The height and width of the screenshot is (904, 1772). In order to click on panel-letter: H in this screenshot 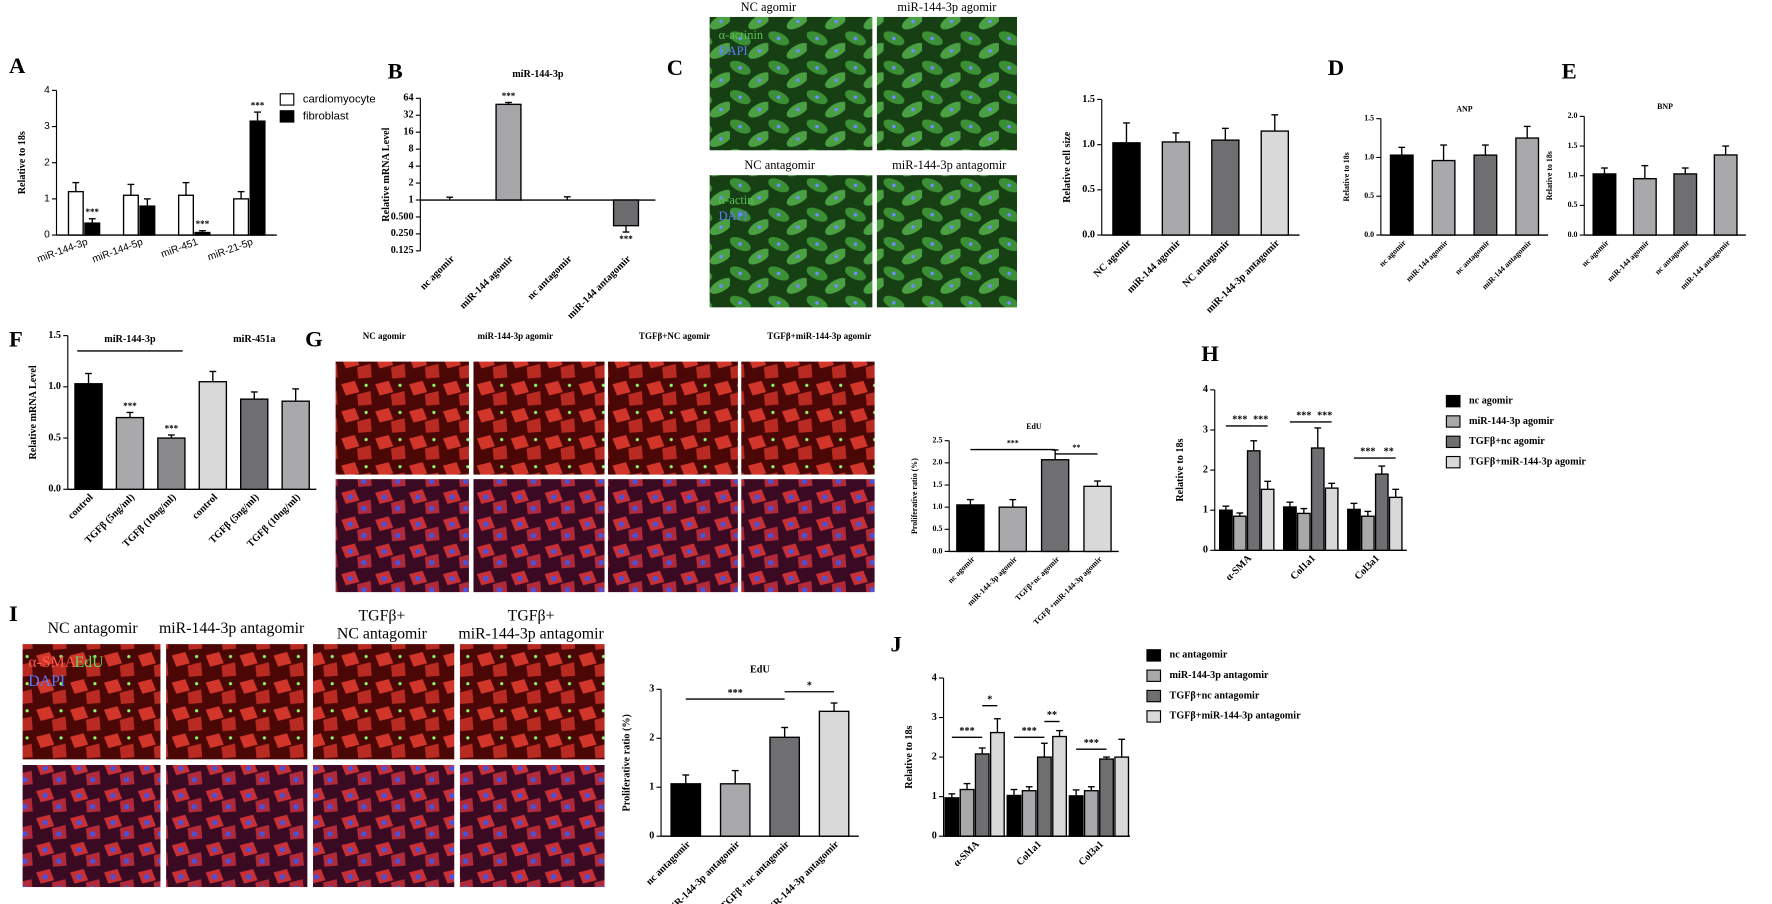, I will do `click(1210, 353)`.